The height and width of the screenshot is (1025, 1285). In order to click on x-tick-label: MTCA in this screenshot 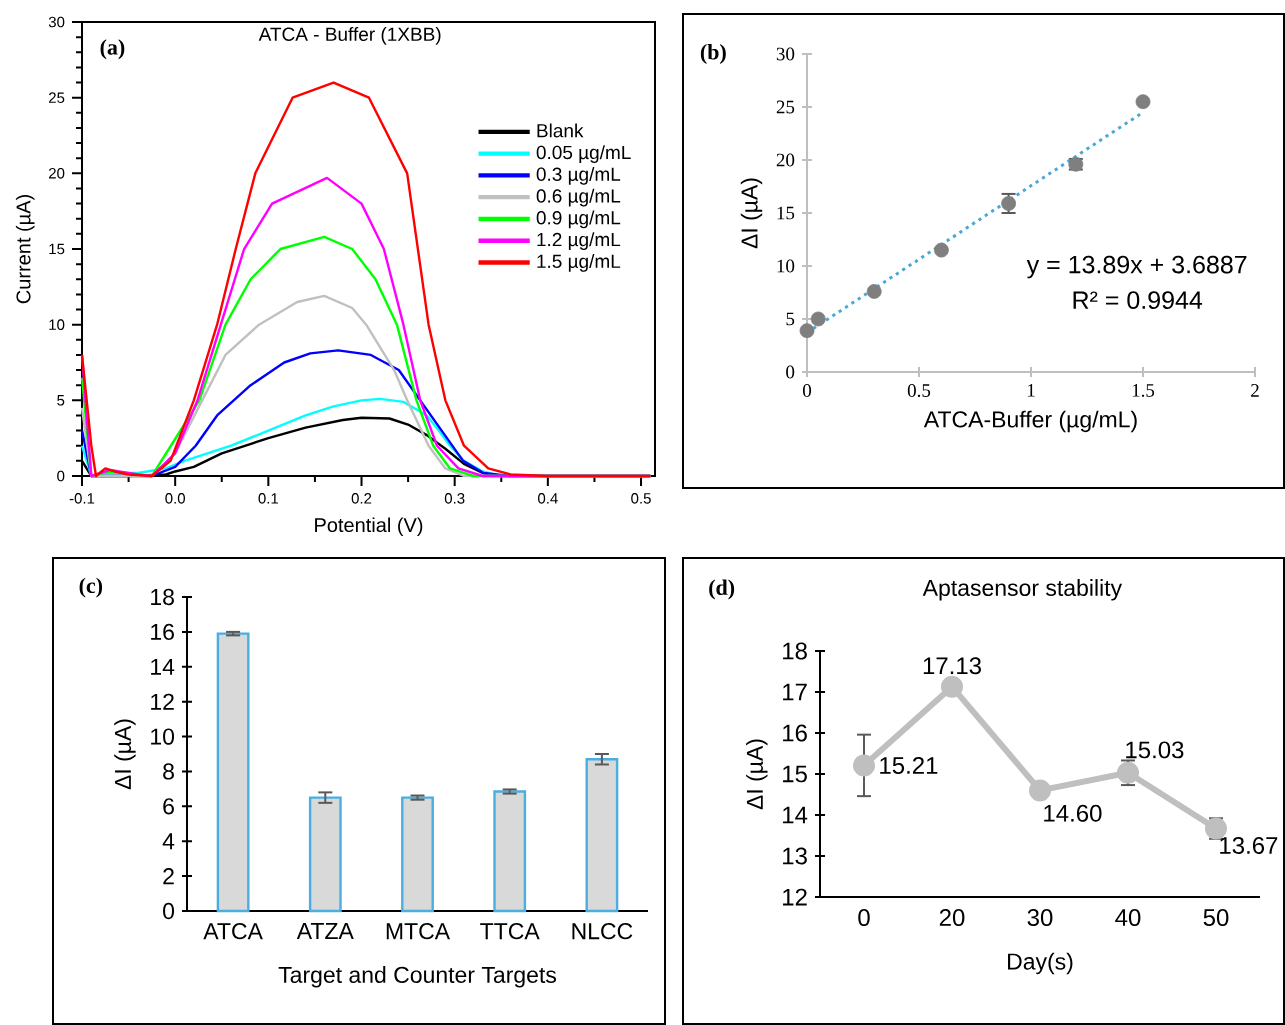, I will do `click(418, 931)`.